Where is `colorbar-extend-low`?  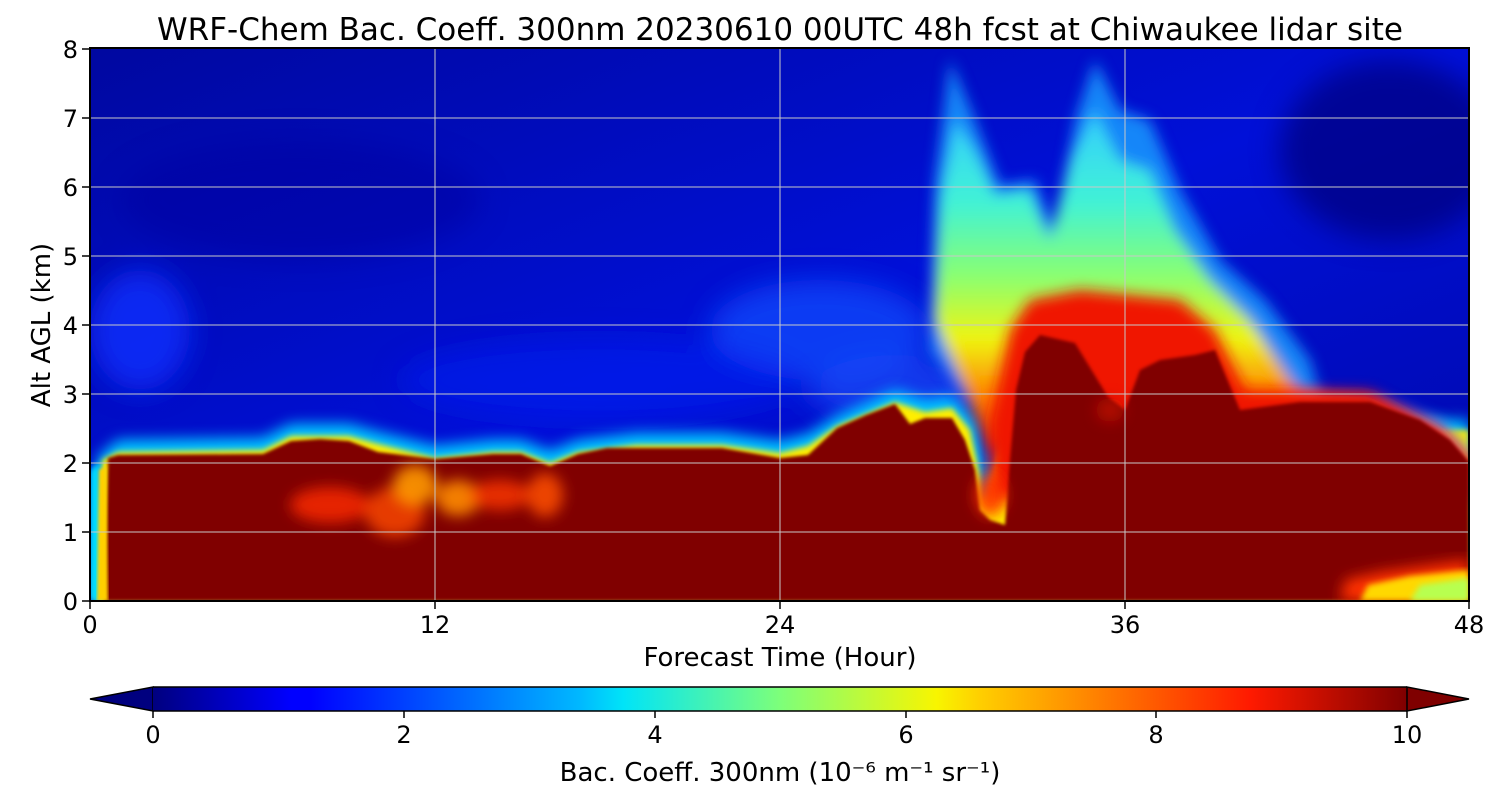
colorbar-extend-low is located at coordinates (121, 699).